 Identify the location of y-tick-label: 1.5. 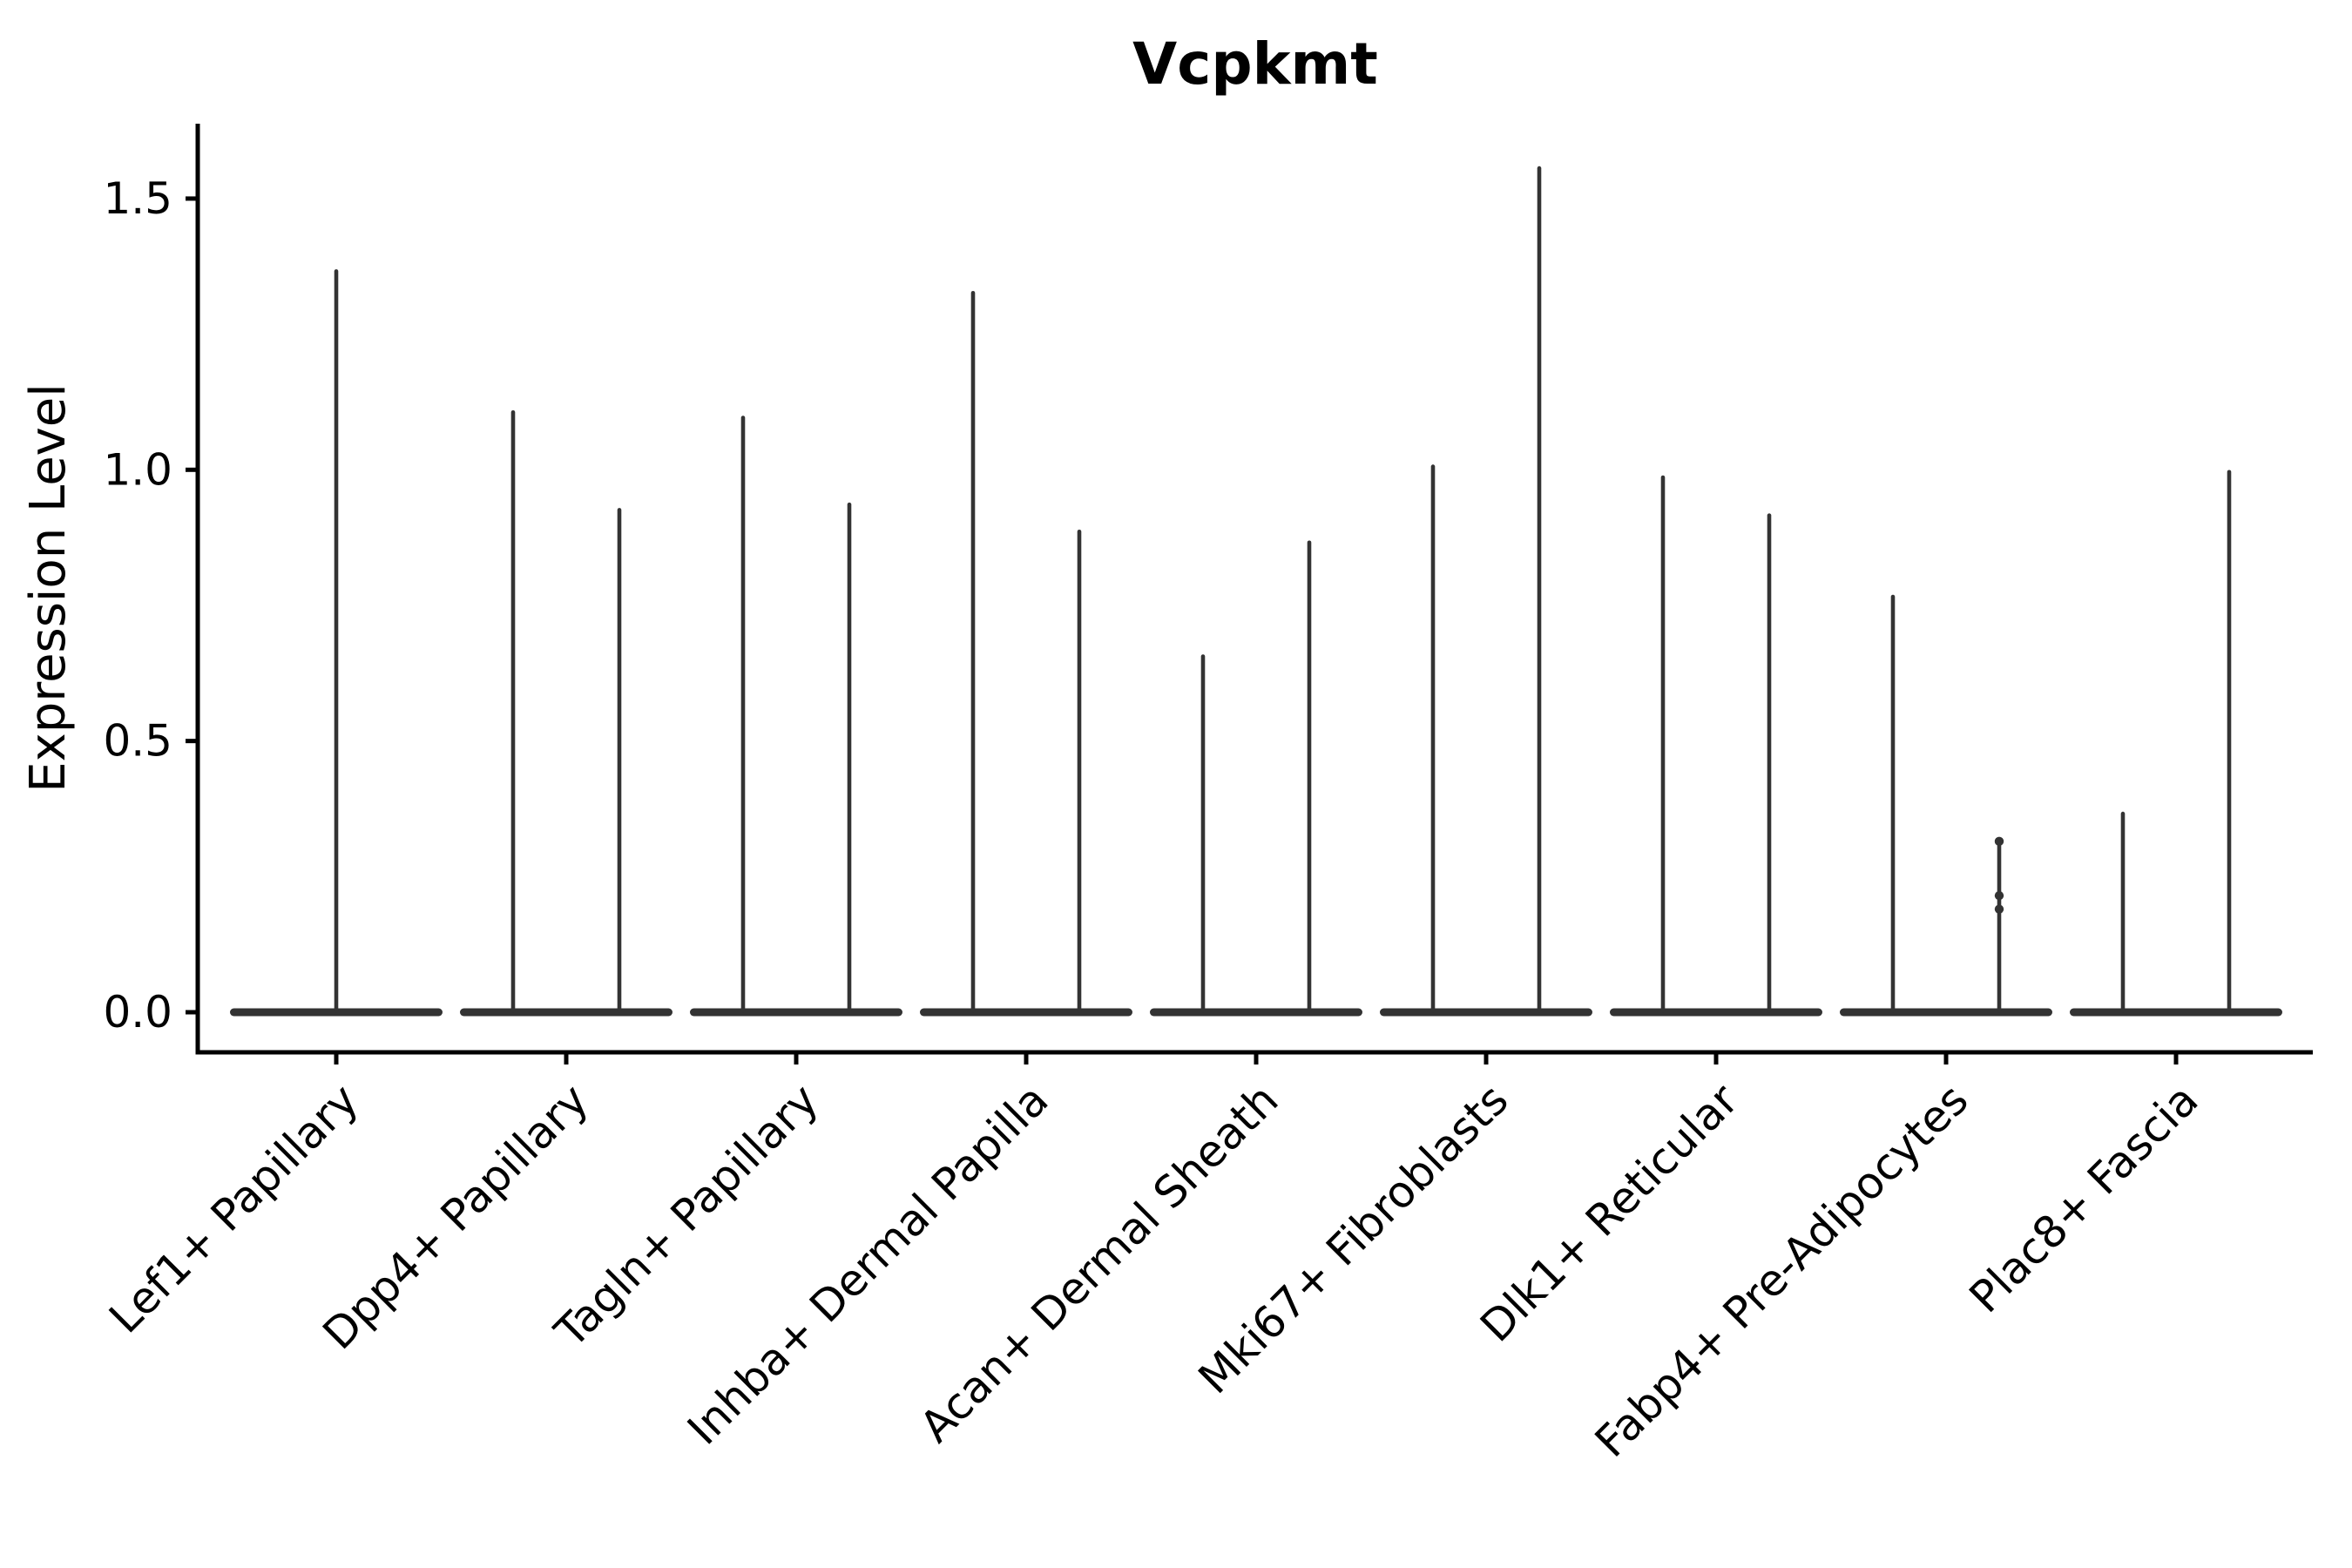
(137, 198).